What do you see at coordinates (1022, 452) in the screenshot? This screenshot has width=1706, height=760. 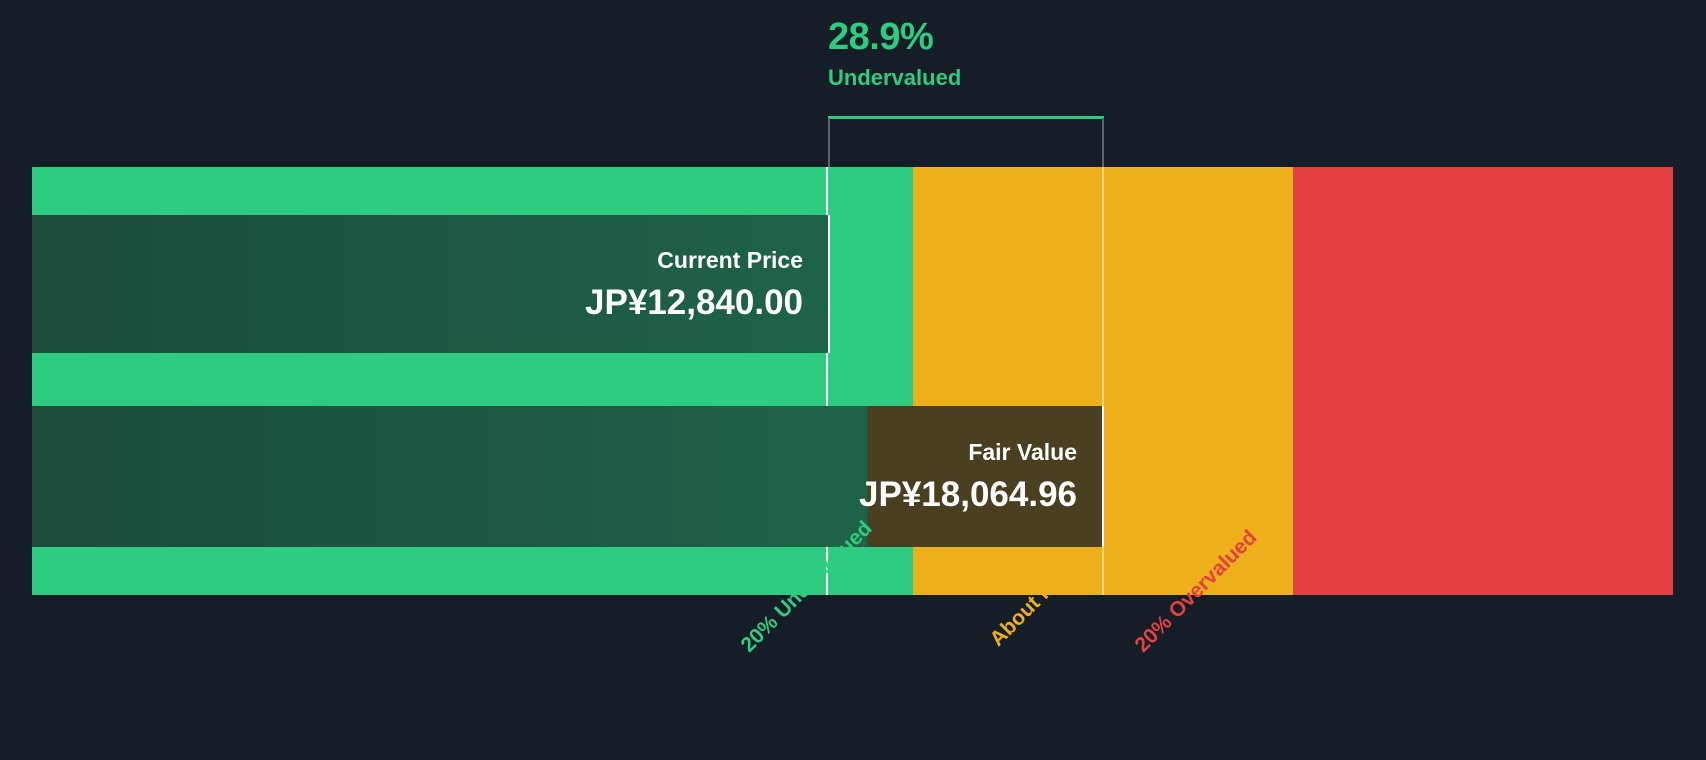 I see `fair-value-label: Fair Value` at bounding box center [1022, 452].